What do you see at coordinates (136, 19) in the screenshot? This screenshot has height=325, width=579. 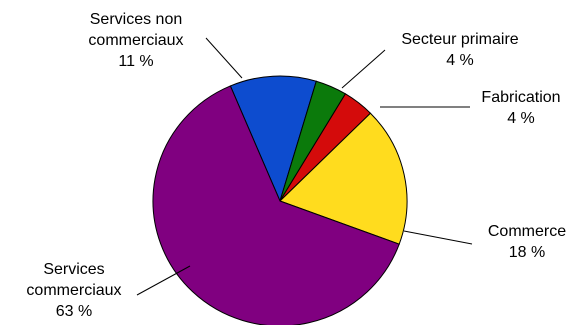 I see `slice-name-line: Services non` at bounding box center [136, 19].